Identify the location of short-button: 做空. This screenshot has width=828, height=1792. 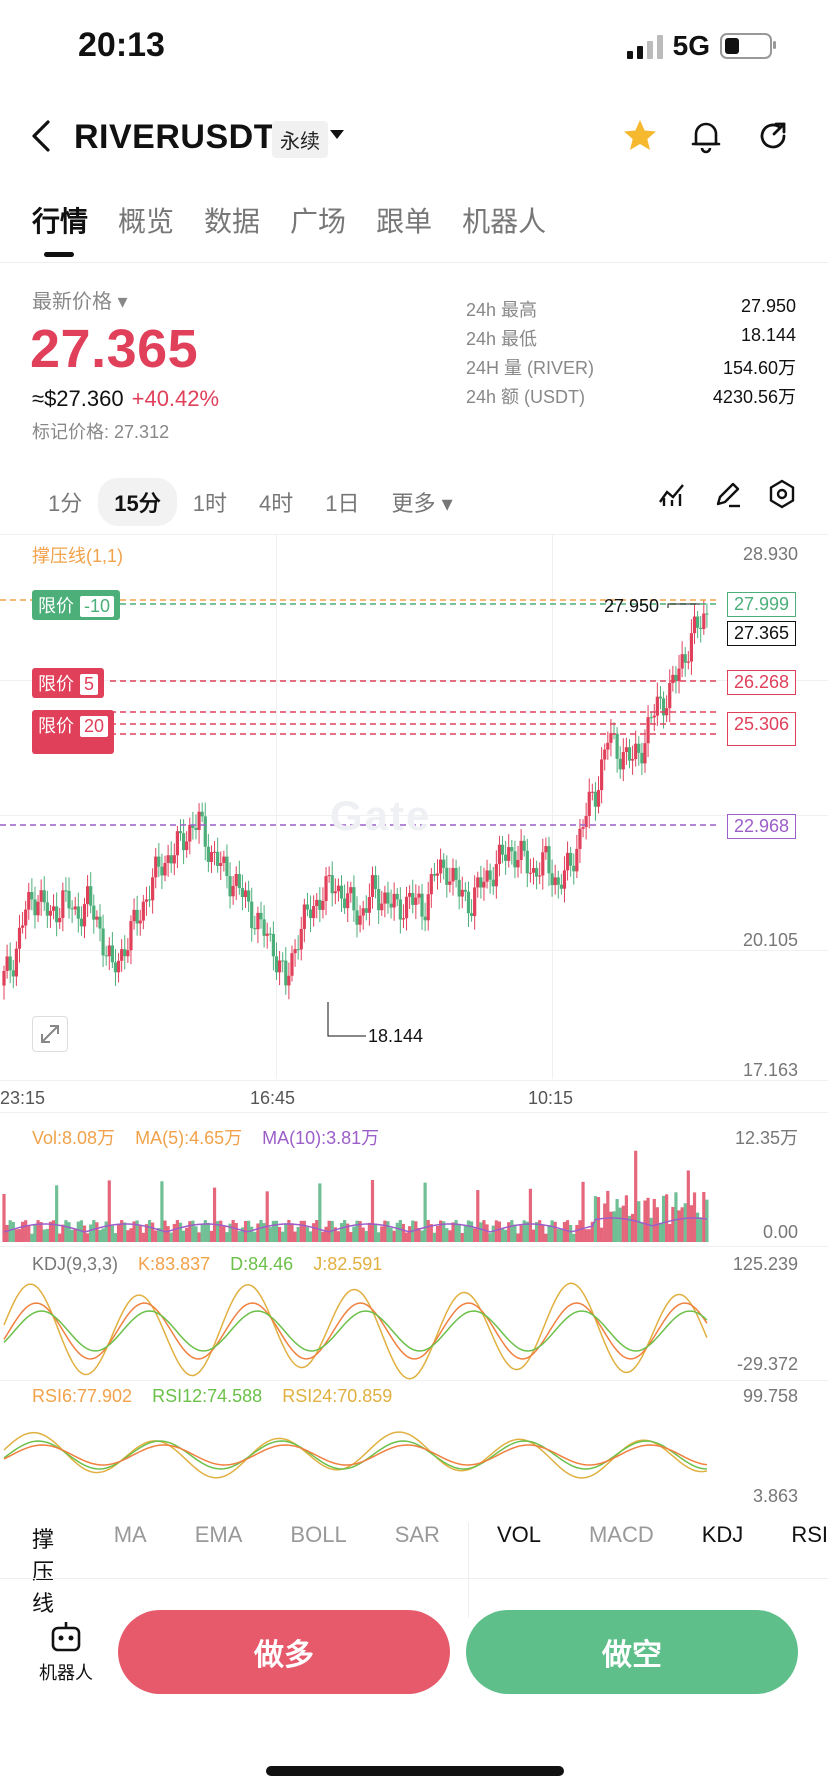
(632, 1652).